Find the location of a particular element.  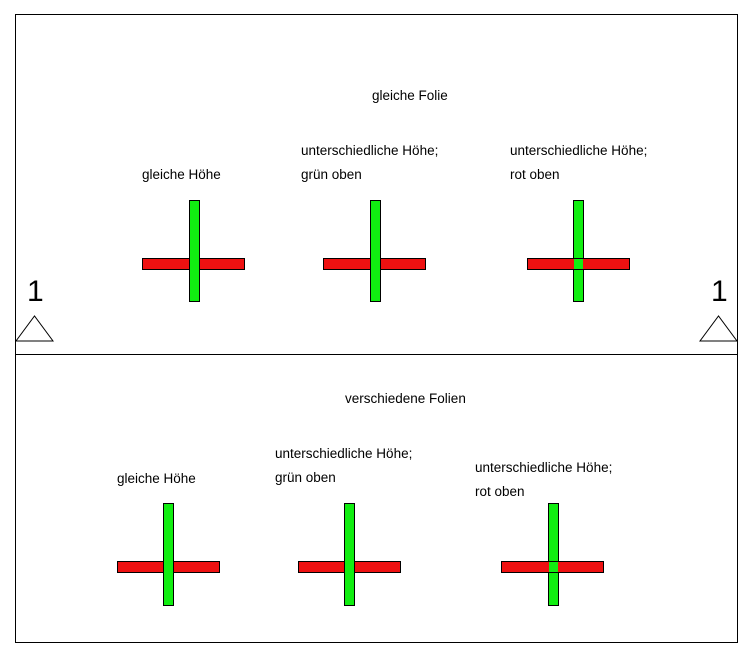

cross-bottom-red-on-top is located at coordinates (552, 554).